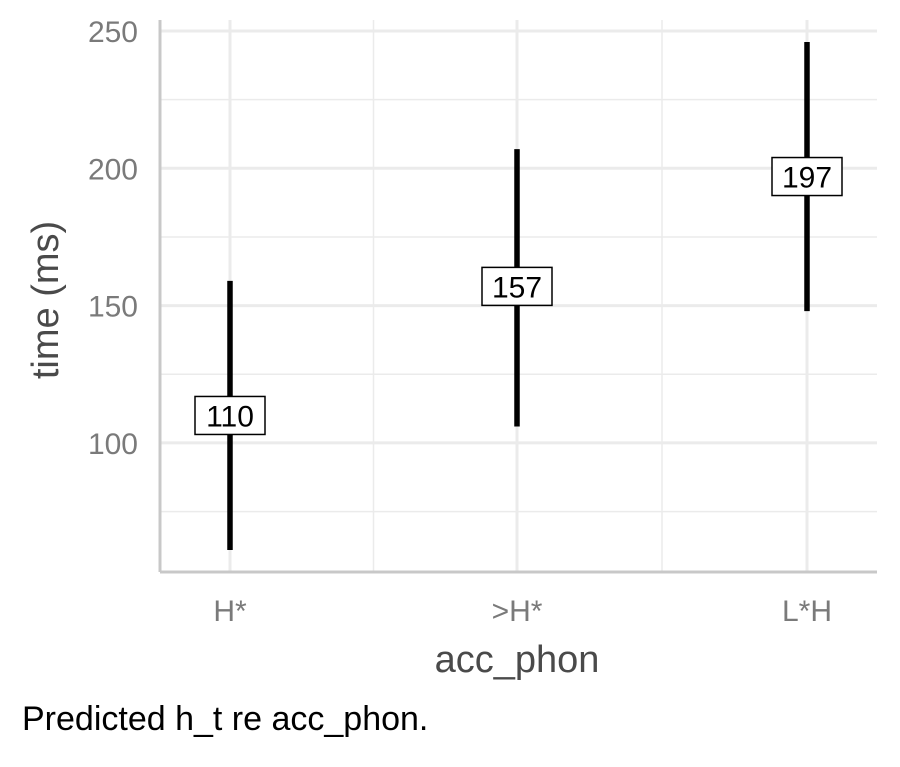 The height and width of the screenshot is (767, 900). Describe the element at coordinates (230, 611) in the screenshot. I see `x-tick-label: H*` at that location.